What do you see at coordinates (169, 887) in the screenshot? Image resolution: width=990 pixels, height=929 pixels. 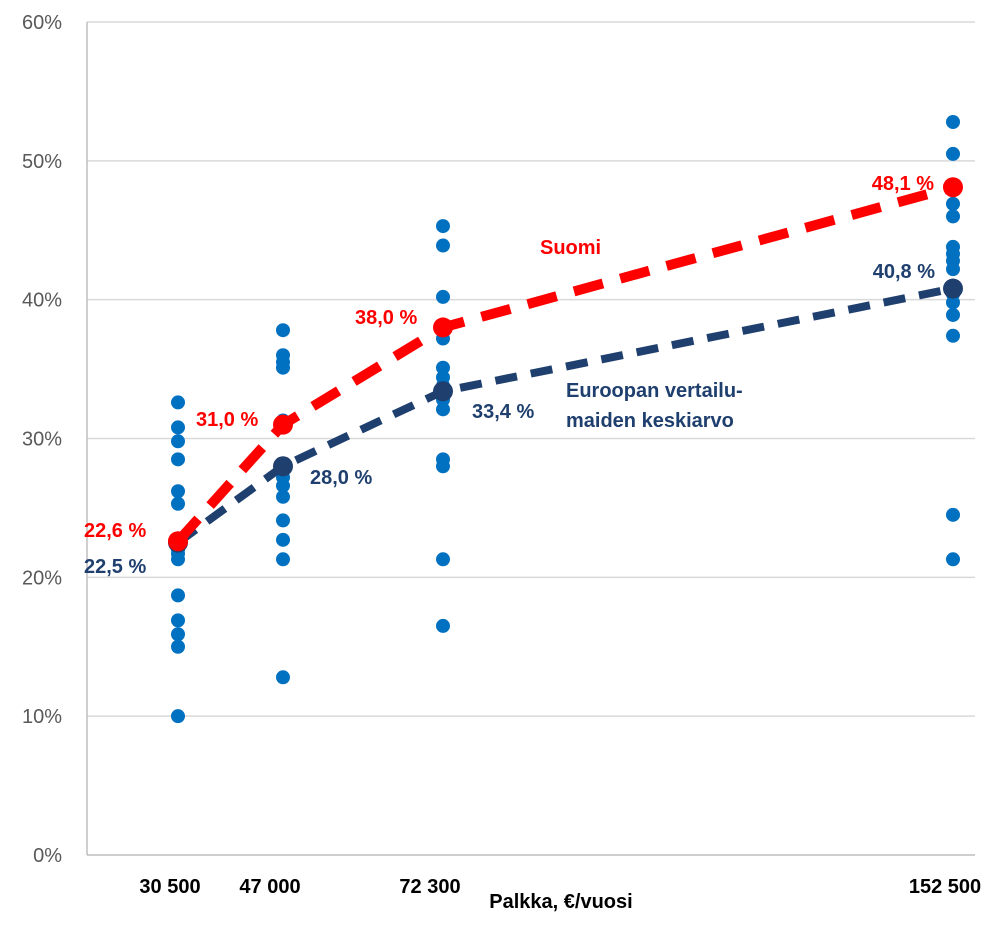 I see `x-tick-label: 30 500` at bounding box center [169, 887].